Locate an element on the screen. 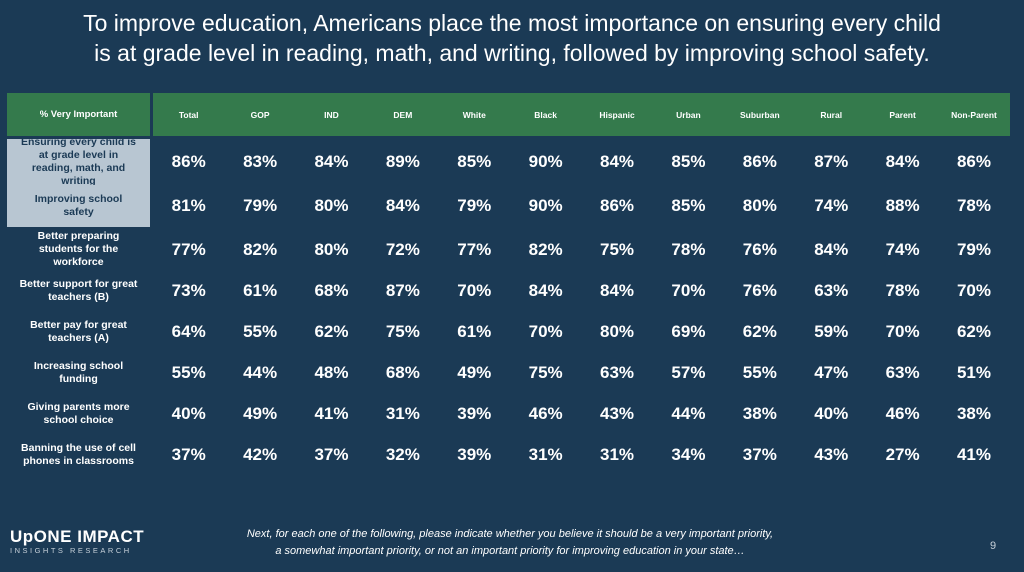 This screenshot has width=1024, height=572. value-cell: 47% is located at coordinates (831, 372).